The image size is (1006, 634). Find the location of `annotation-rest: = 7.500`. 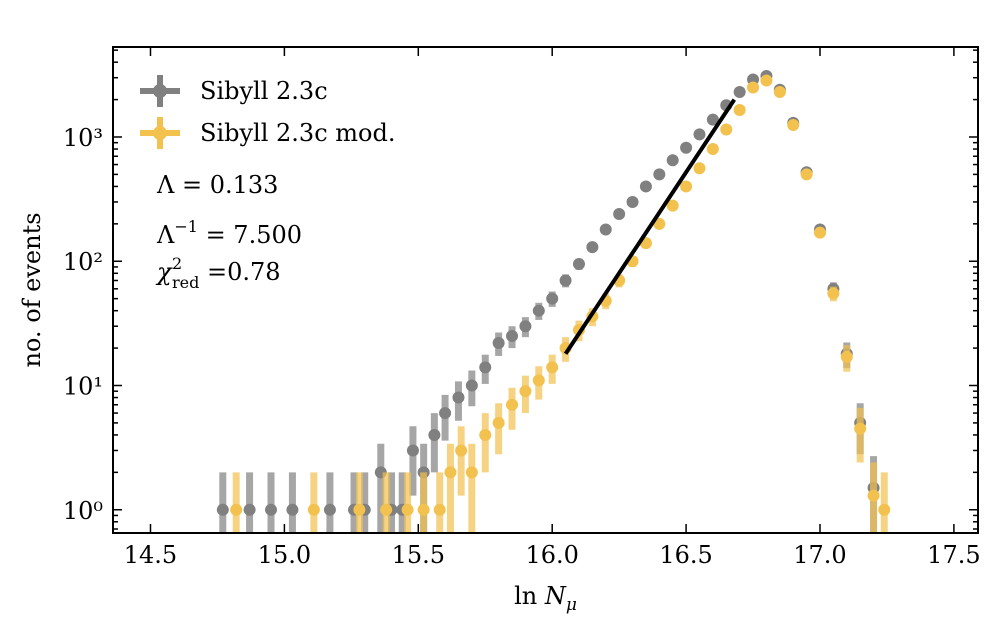

annotation-rest: = 7.500 is located at coordinates (250, 235).